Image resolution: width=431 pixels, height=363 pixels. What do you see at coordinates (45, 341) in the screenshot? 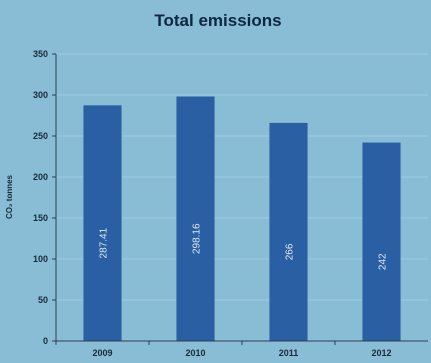
I see `y-tick-label: 0` at bounding box center [45, 341].